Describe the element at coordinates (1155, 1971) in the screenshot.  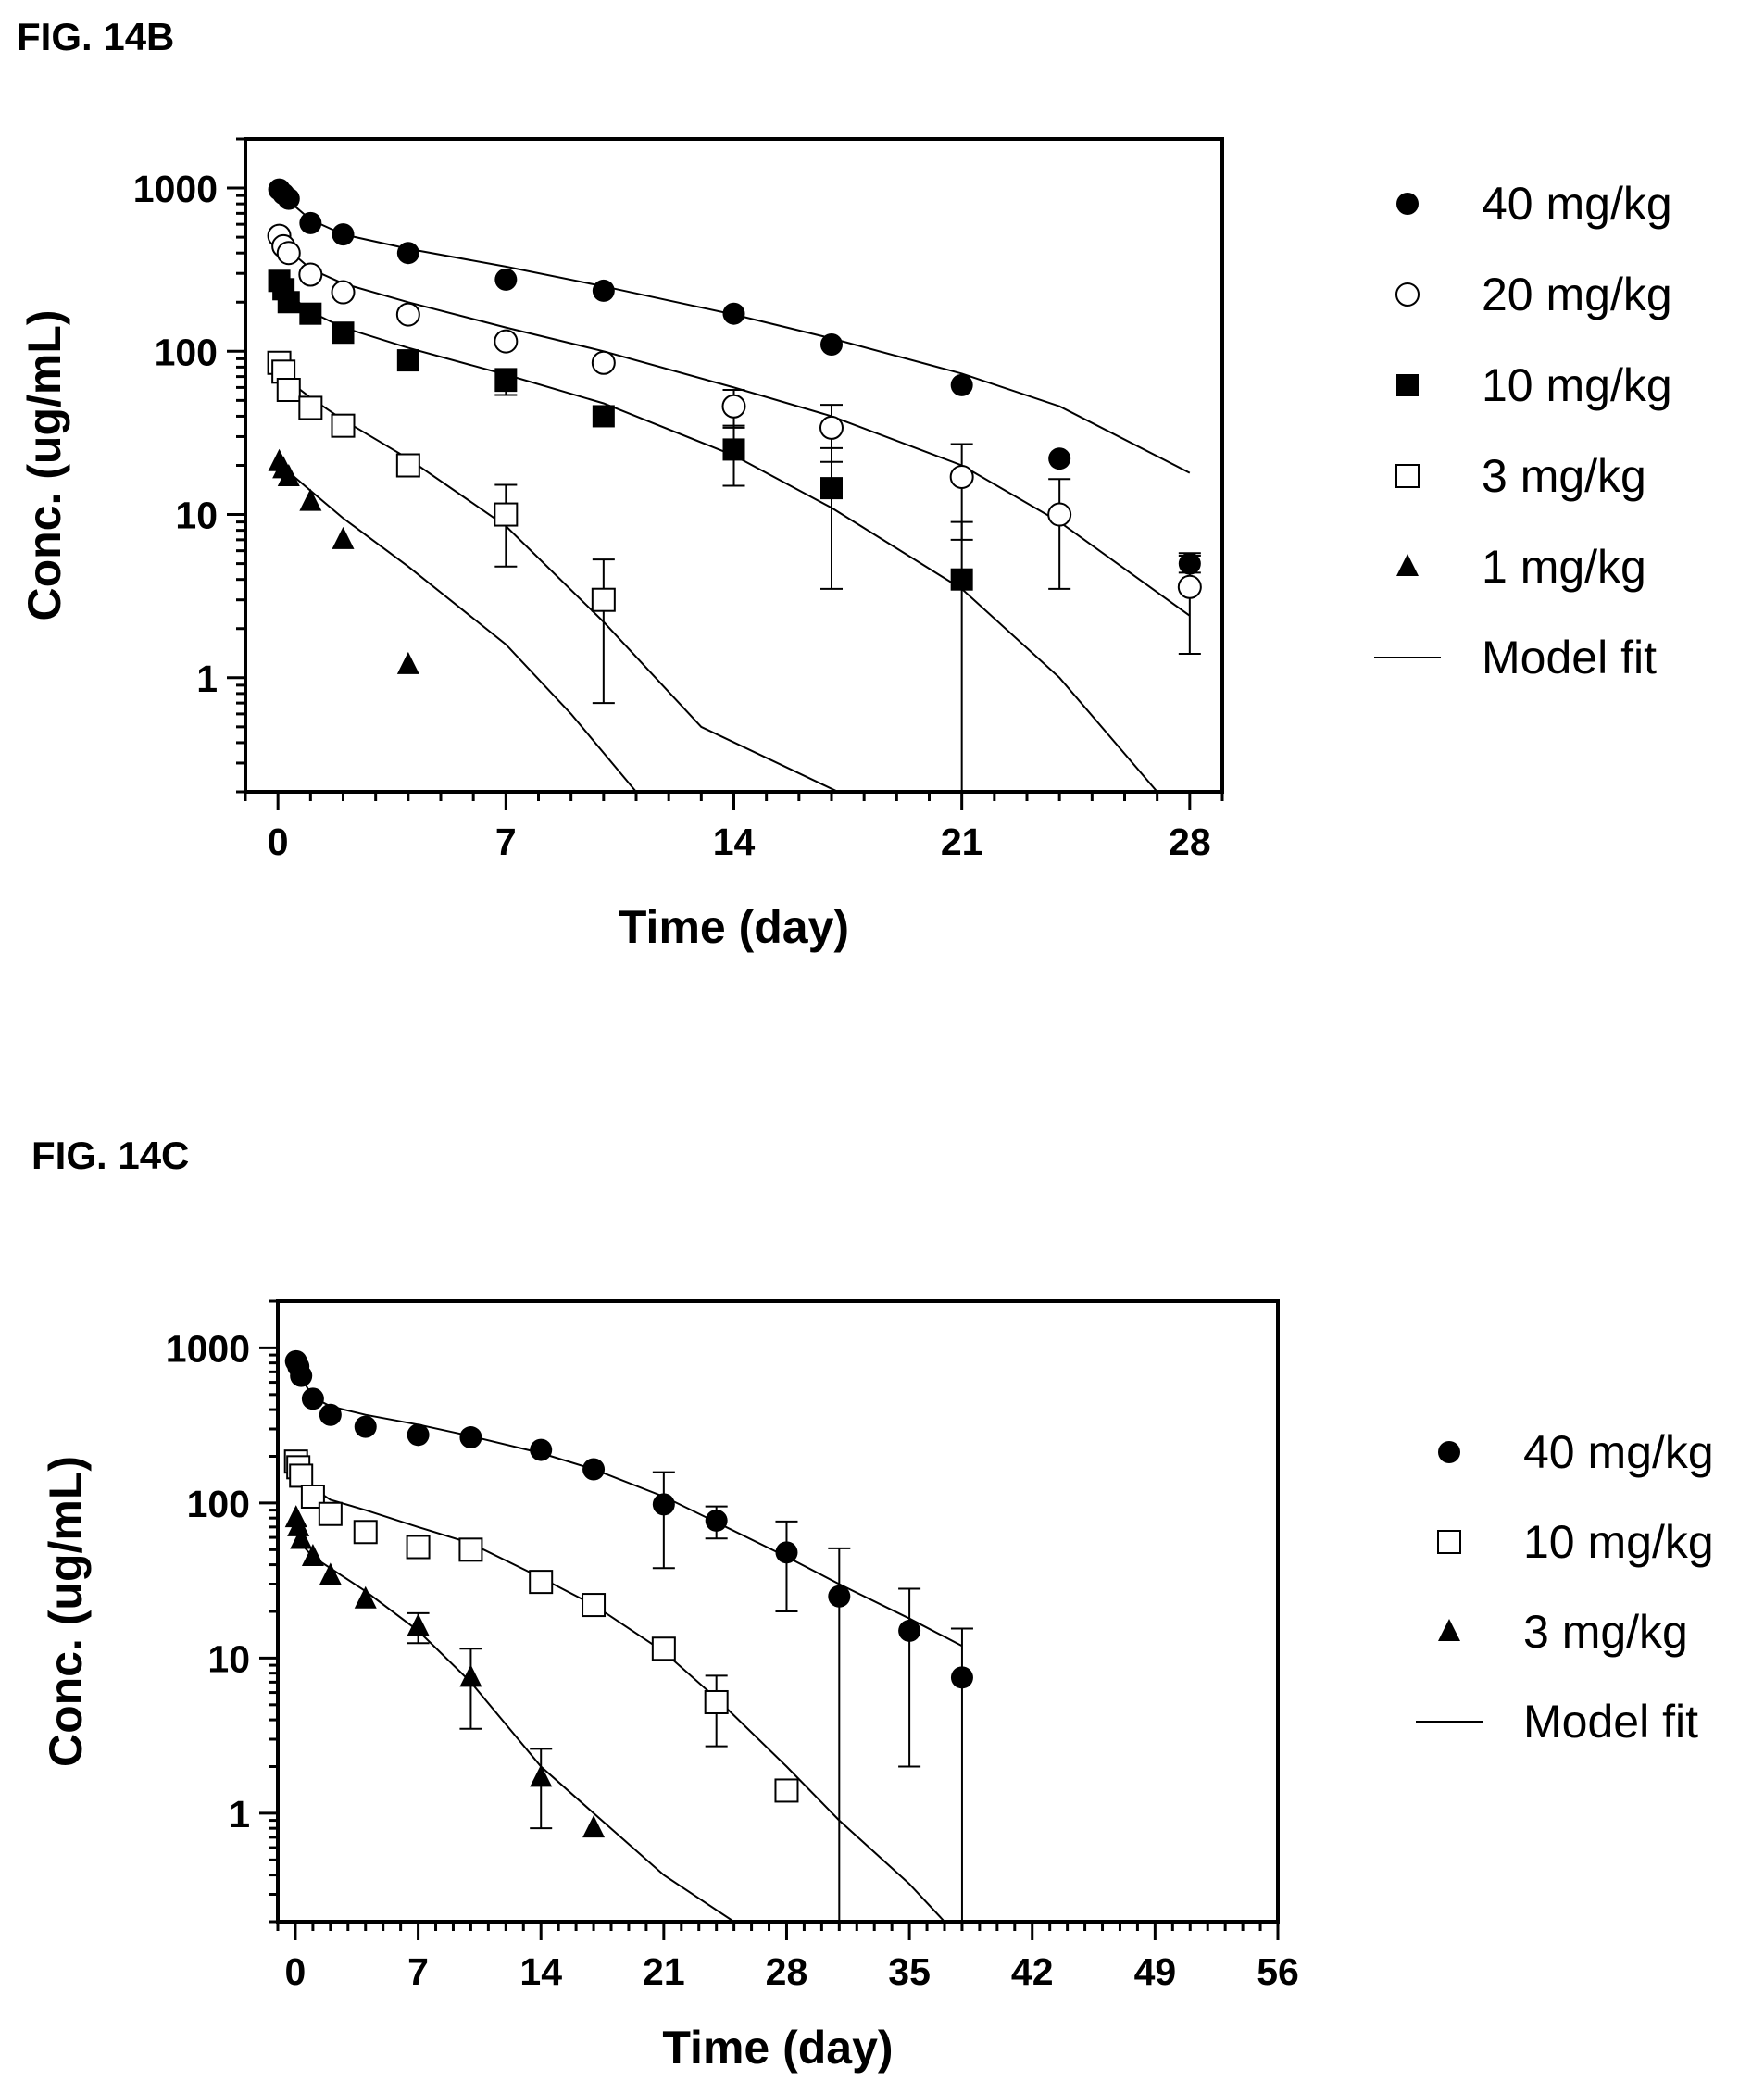
I see `x-tick-label: 49` at that location.